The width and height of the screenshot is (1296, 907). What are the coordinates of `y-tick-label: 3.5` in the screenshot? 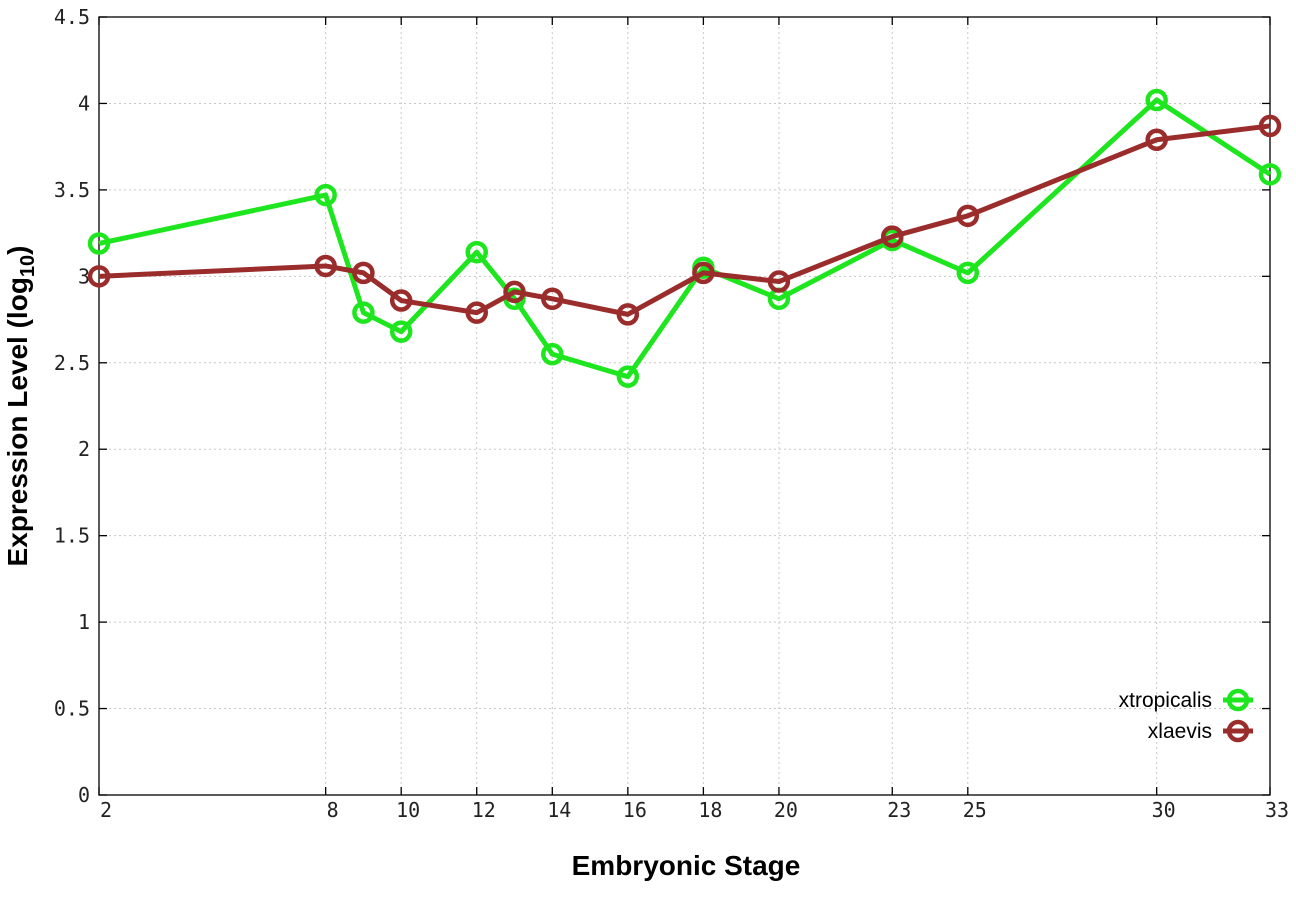 It's located at (72, 190).